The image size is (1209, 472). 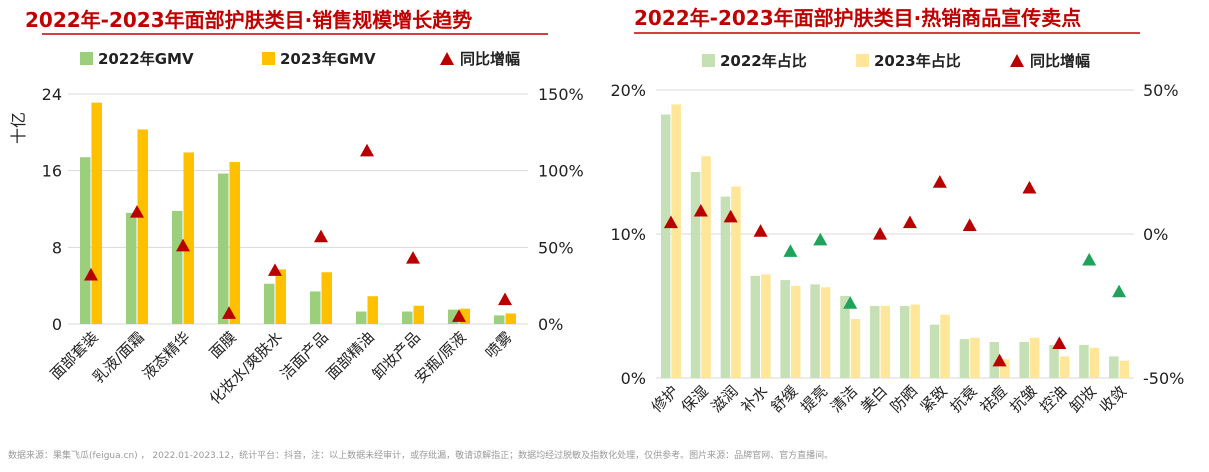 What do you see at coordinates (447, 58) in the screenshot?
I see `legend-marker-yoy` at bounding box center [447, 58].